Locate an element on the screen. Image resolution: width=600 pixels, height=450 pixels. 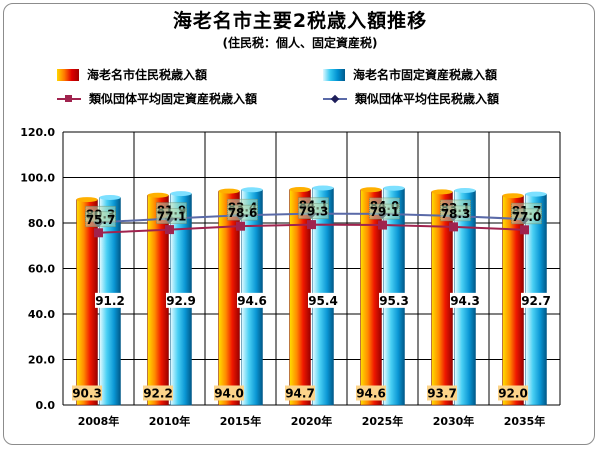
data-label-property-tax: 94.3 is located at coordinates (465, 301).